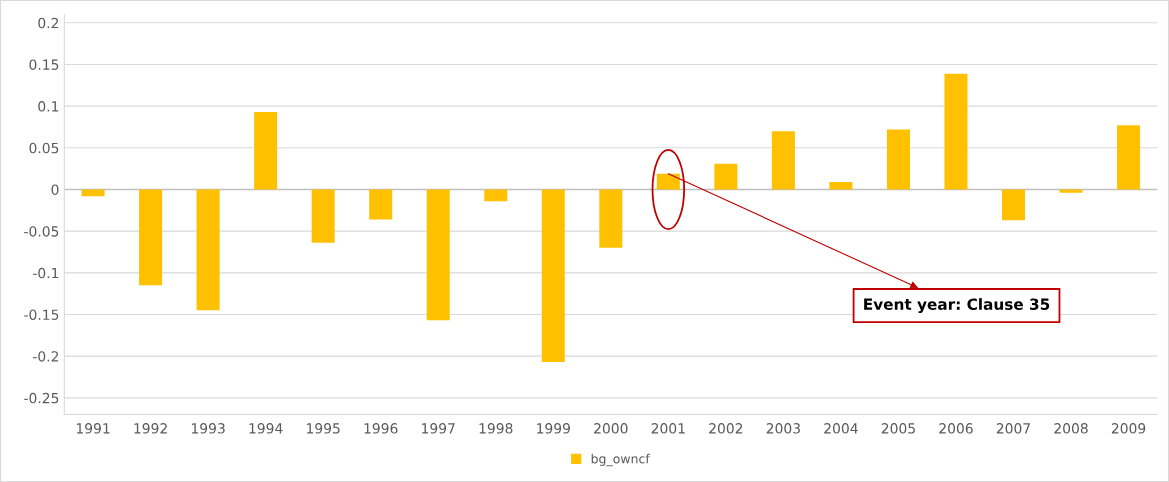  What do you see at coordinates (1071, 428) in the screenshot?
I see `x-tick-label: 2008` at bounding box center [1071, 428].